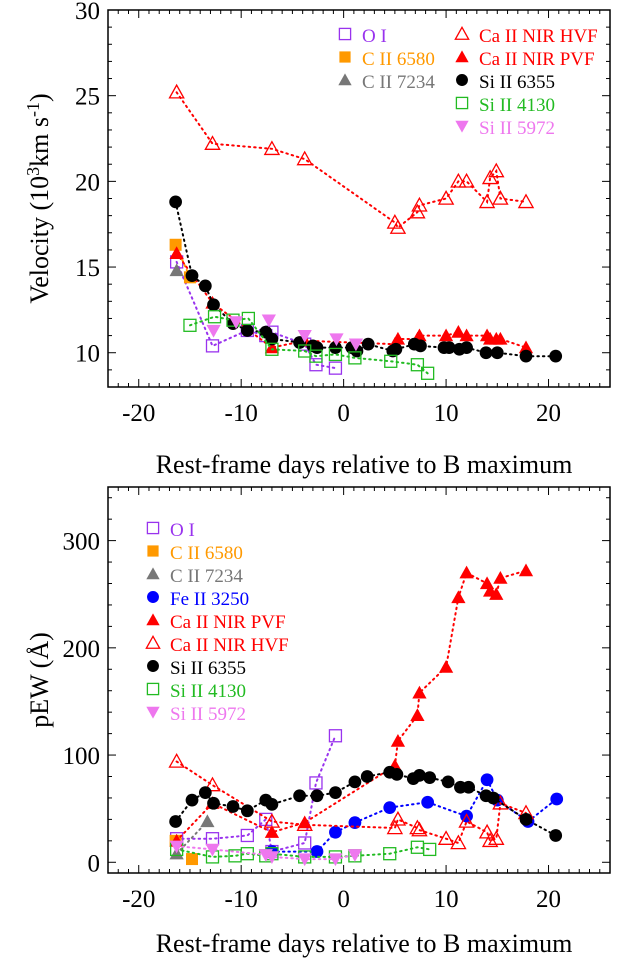 The height and width of the screenshot is (958, 641). I want to click on x-tick-label: -10, so click(241, 413).